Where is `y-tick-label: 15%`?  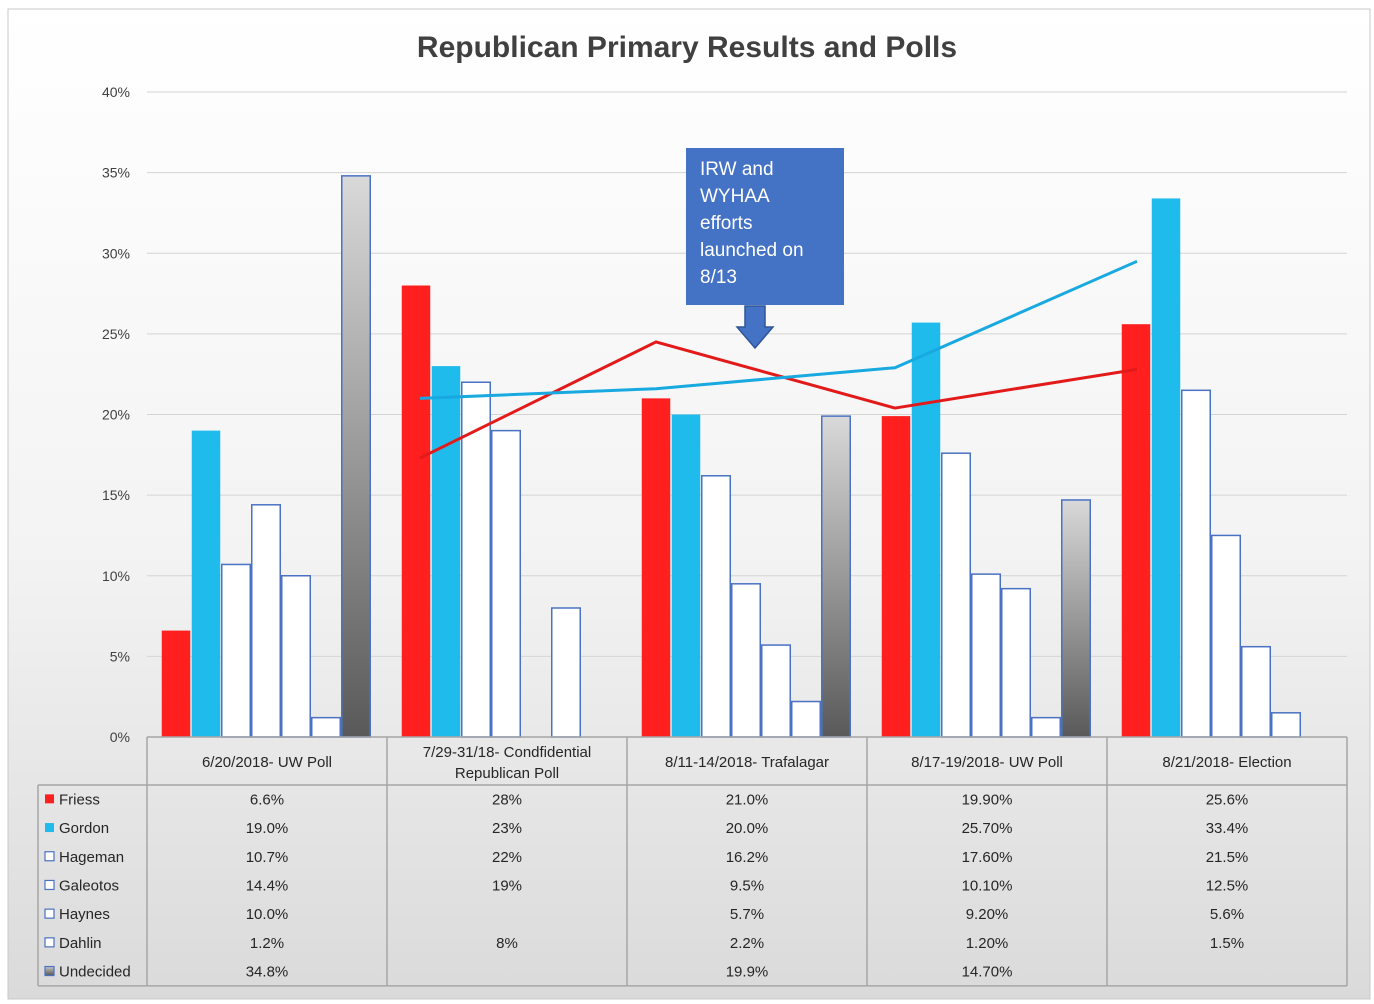 y-tick-label: 15% is located at coordinates (116, 495).